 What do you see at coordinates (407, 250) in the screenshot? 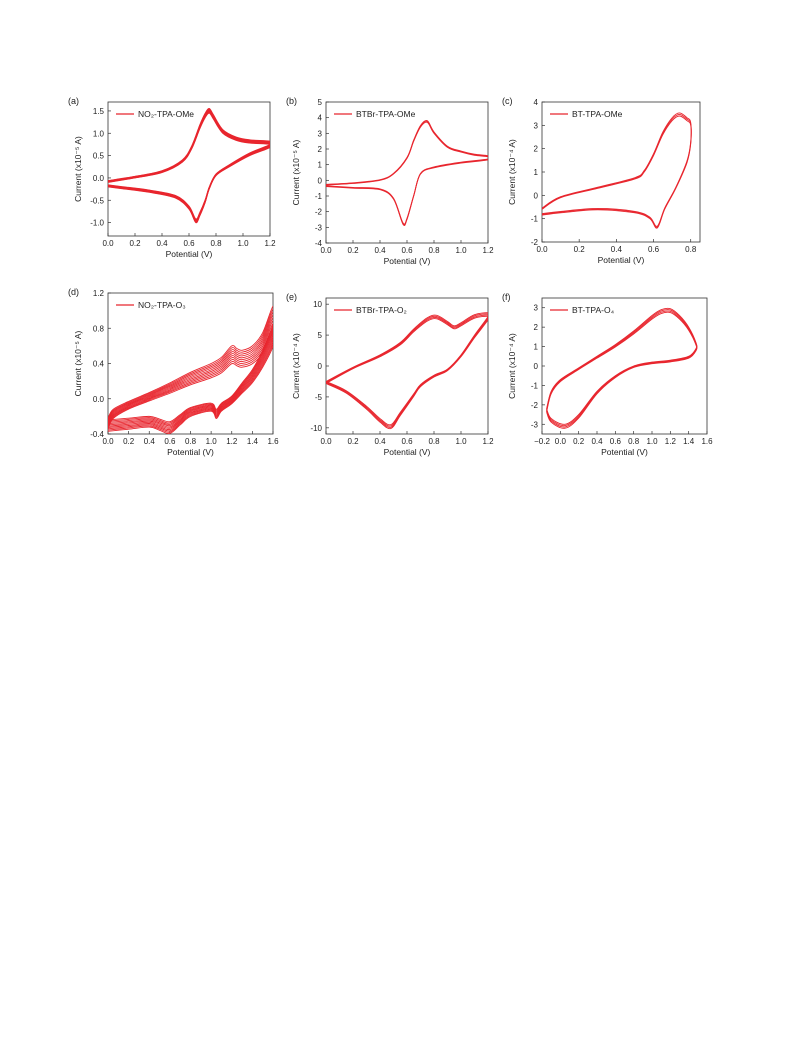
I see `x-tick-label: 0.6` at bounding box center [407, 250].